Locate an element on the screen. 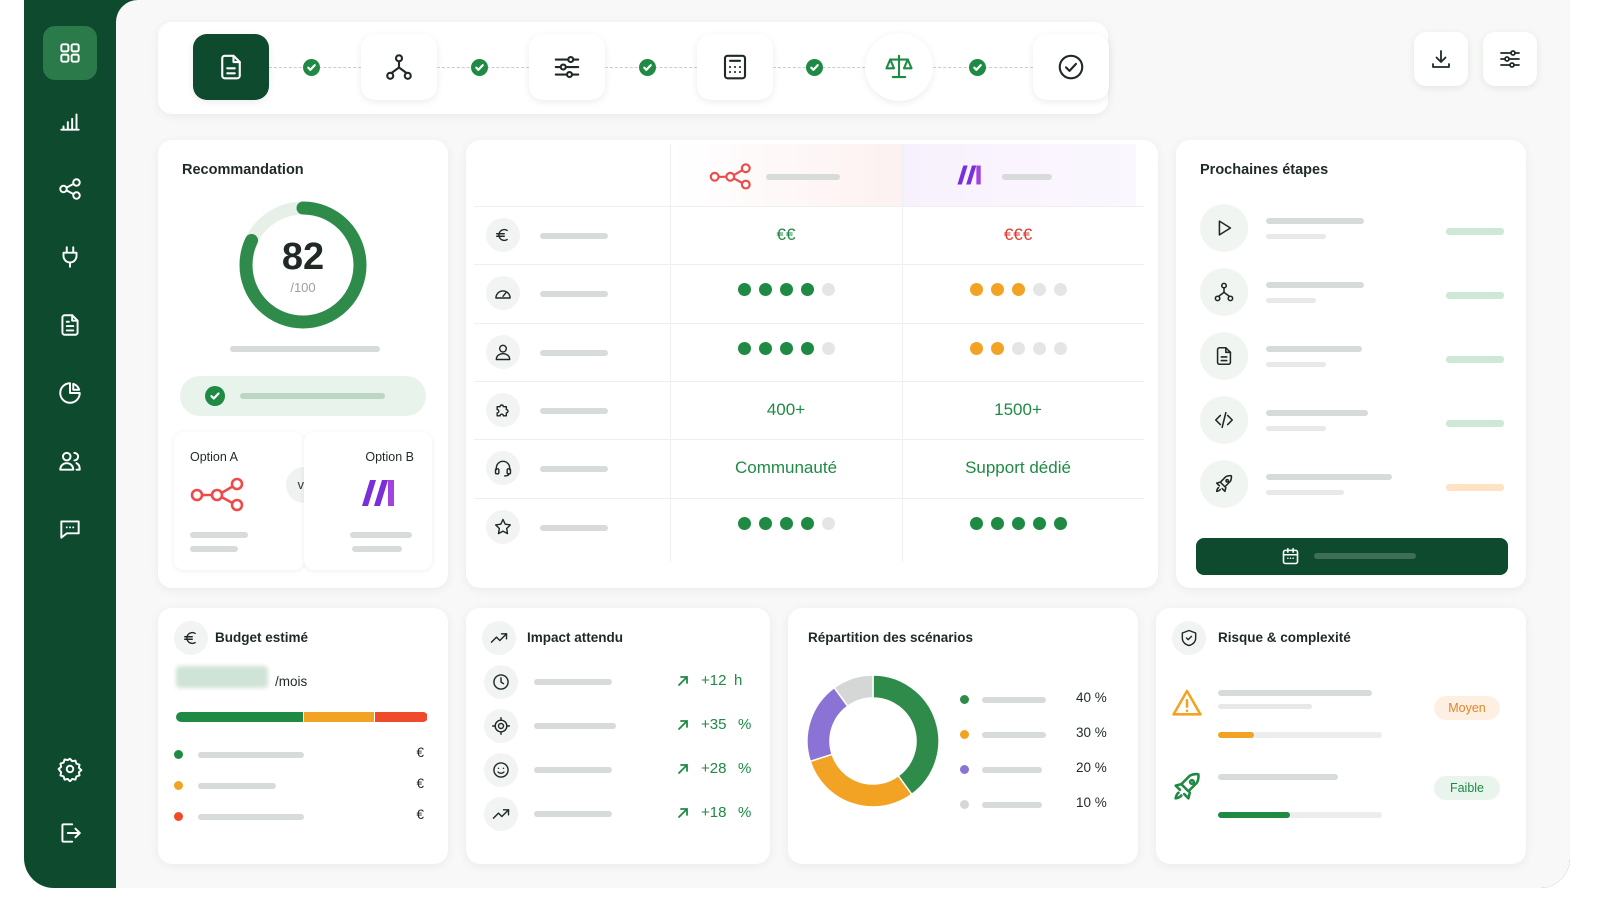 This screenshot has width=1600, height=900. recommendation-pill is located at coordinates (303, 396).